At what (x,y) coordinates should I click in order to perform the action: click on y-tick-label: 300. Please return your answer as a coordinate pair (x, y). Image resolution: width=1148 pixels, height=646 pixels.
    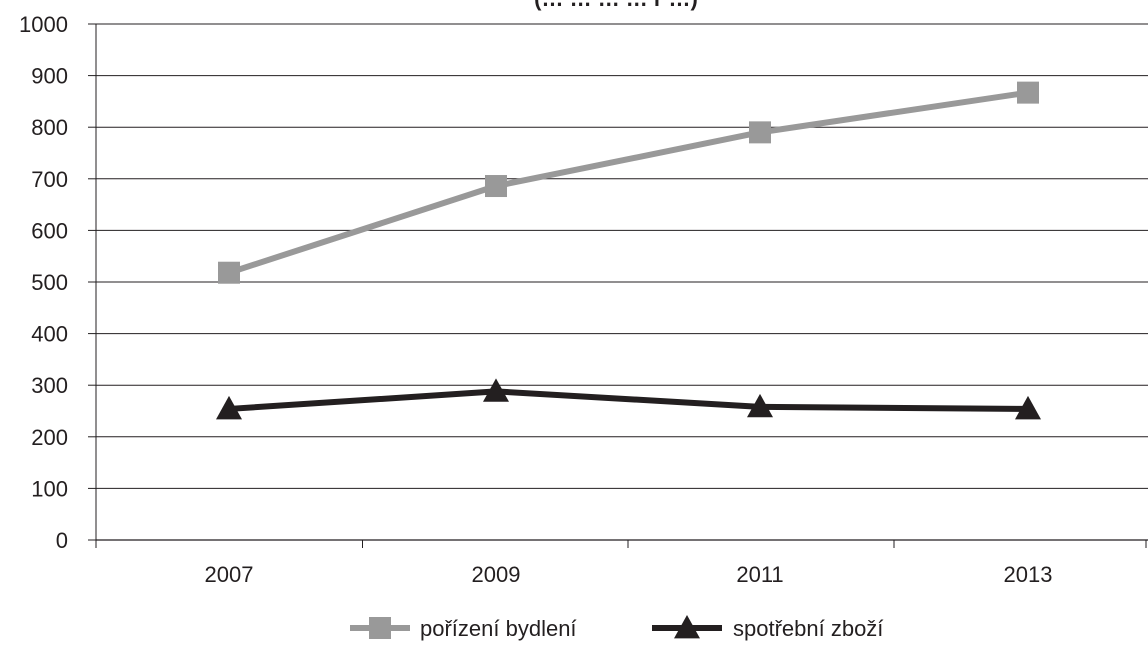
    Looking at the image, I should click on (49, 385).